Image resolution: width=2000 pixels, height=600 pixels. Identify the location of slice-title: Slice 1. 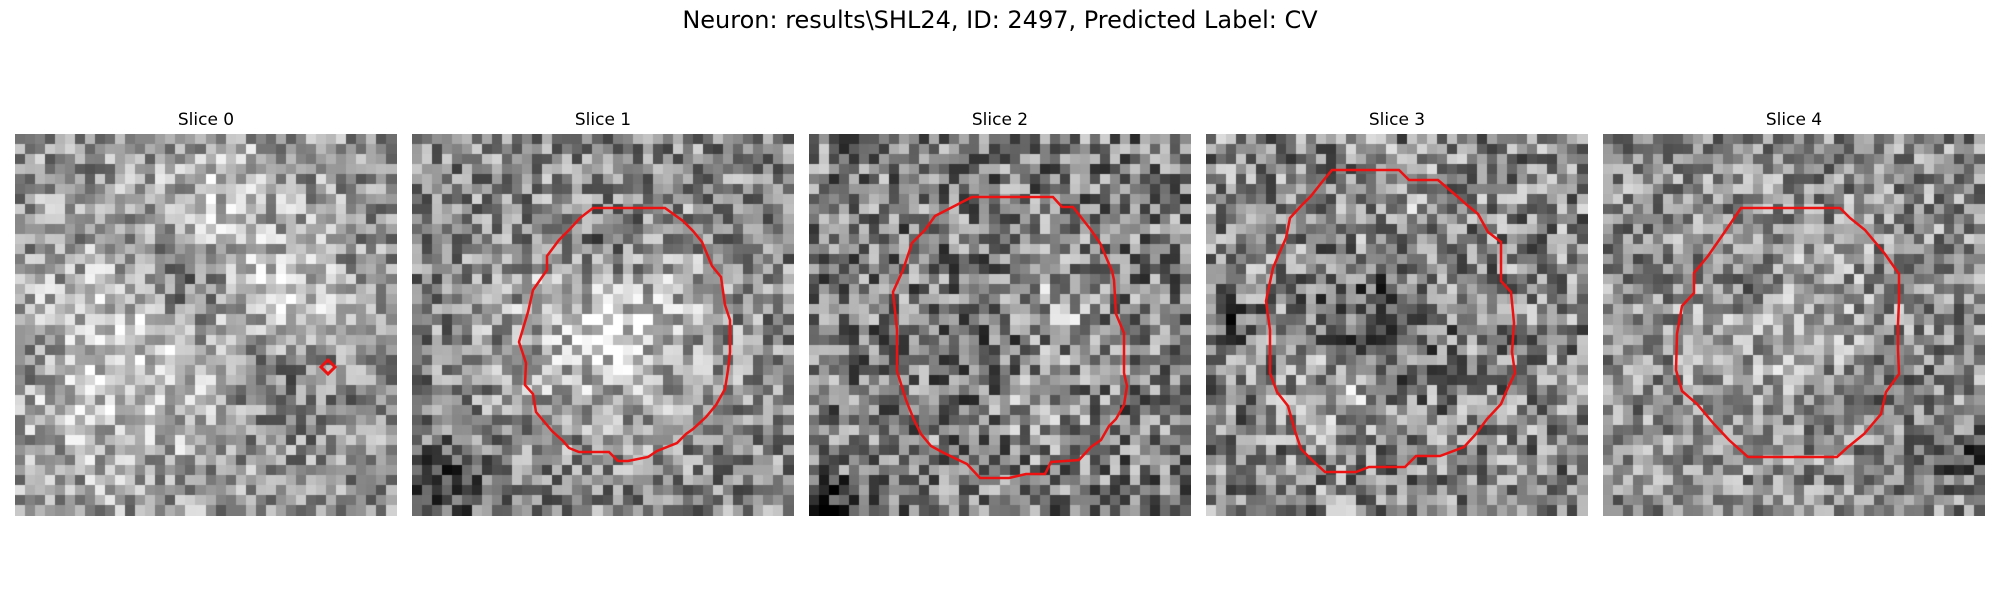
(603, 120).